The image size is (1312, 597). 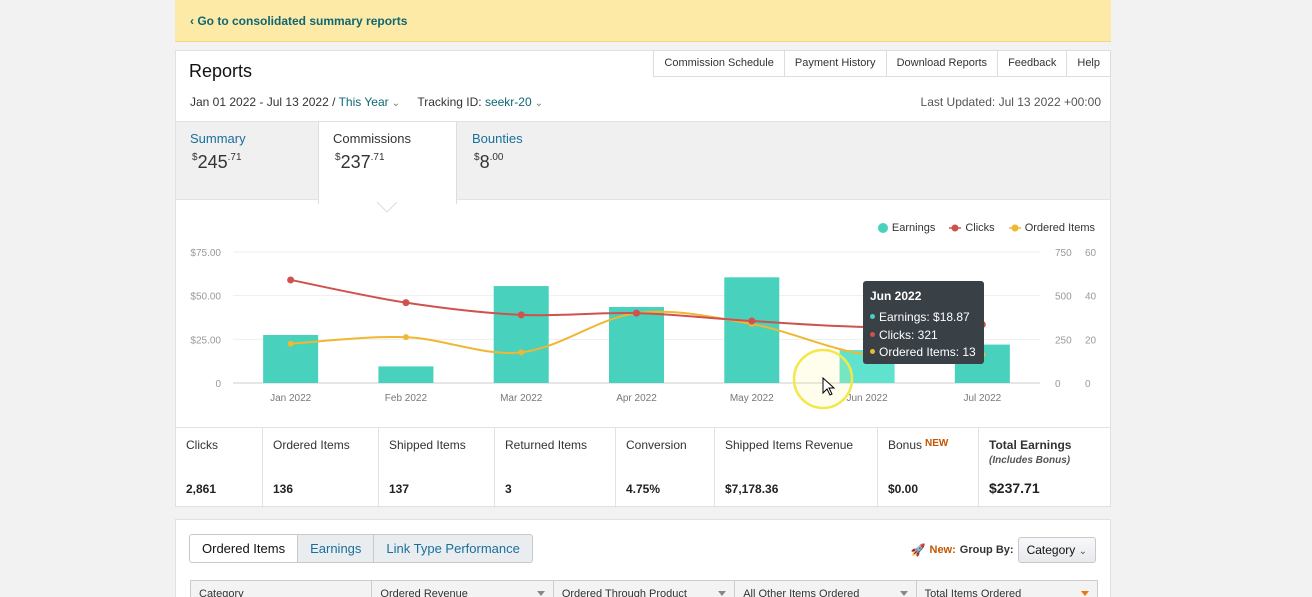 What do you see at coordinates (872, 334) in the screenshot?
I see `tooltip-clicks-dot` at bounding box center [872, 334].